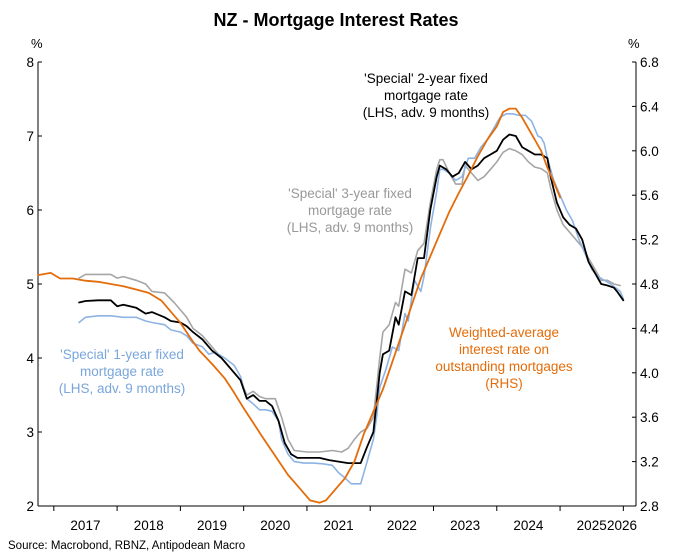  I want to click on series-label-2: (LHS, adv. 9 months), so click(122, 388).